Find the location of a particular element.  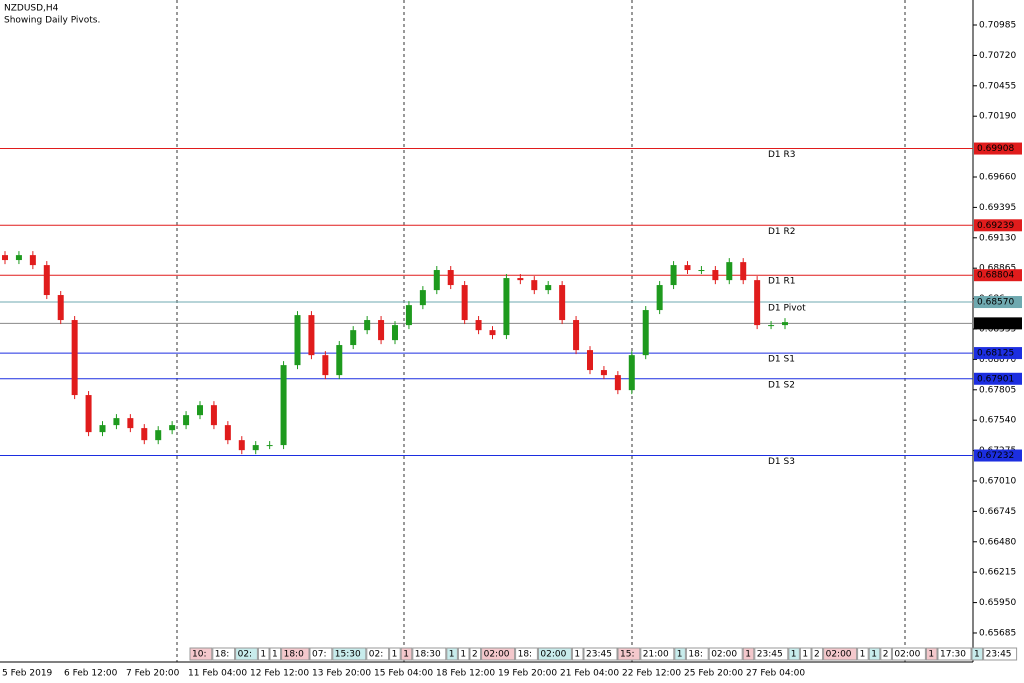

y-tick-label: 0.67540 is located at coordinates (997, 421).